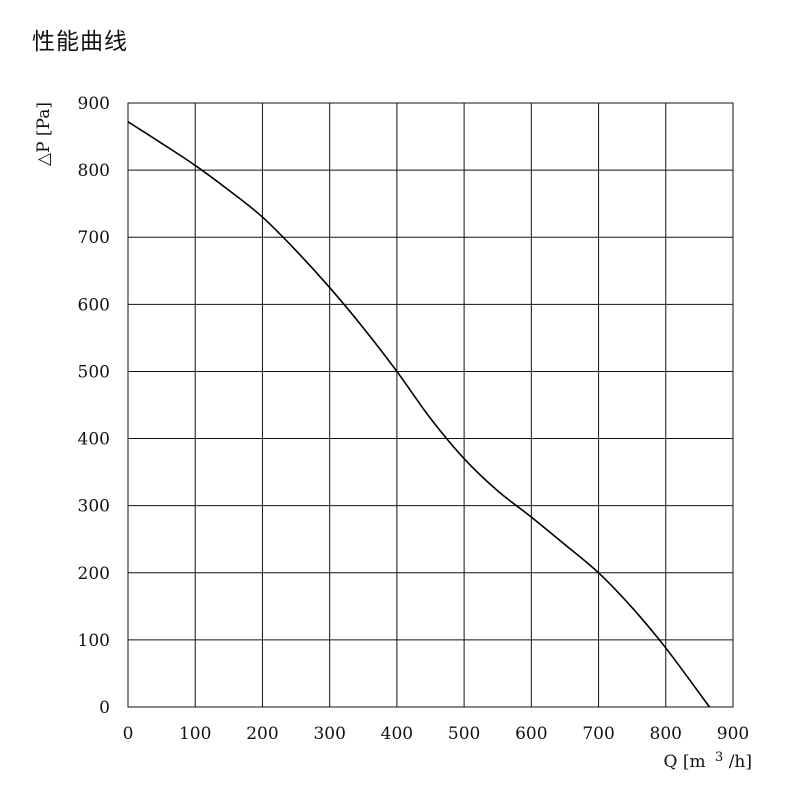 This screenshot has height=800, width=800. I want to click on x-axis-label-superscript: 3, so click(719, 757).